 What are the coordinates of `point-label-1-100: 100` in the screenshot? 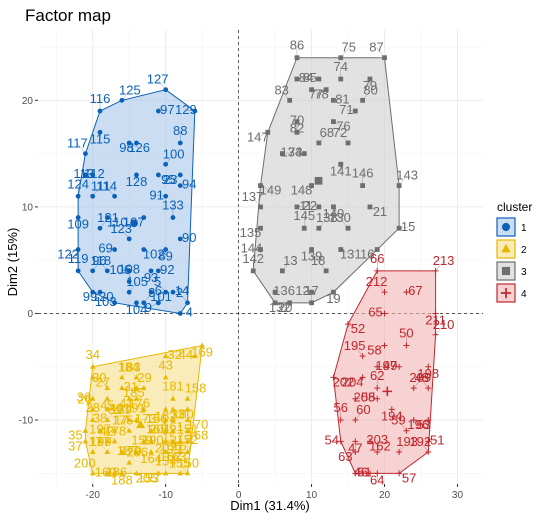 It's located at (174, 153).